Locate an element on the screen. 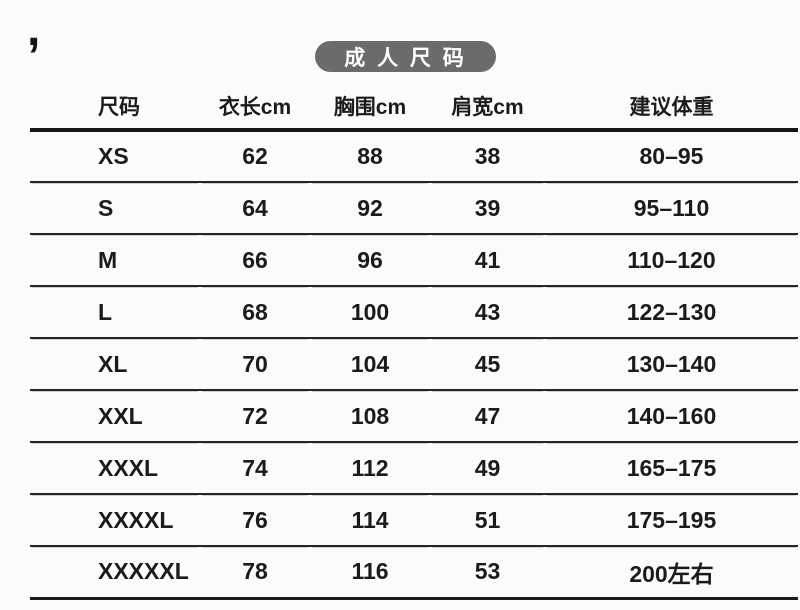 The image size is (800, 610). chest-cell: 96 is located at coordinates (370, 260).